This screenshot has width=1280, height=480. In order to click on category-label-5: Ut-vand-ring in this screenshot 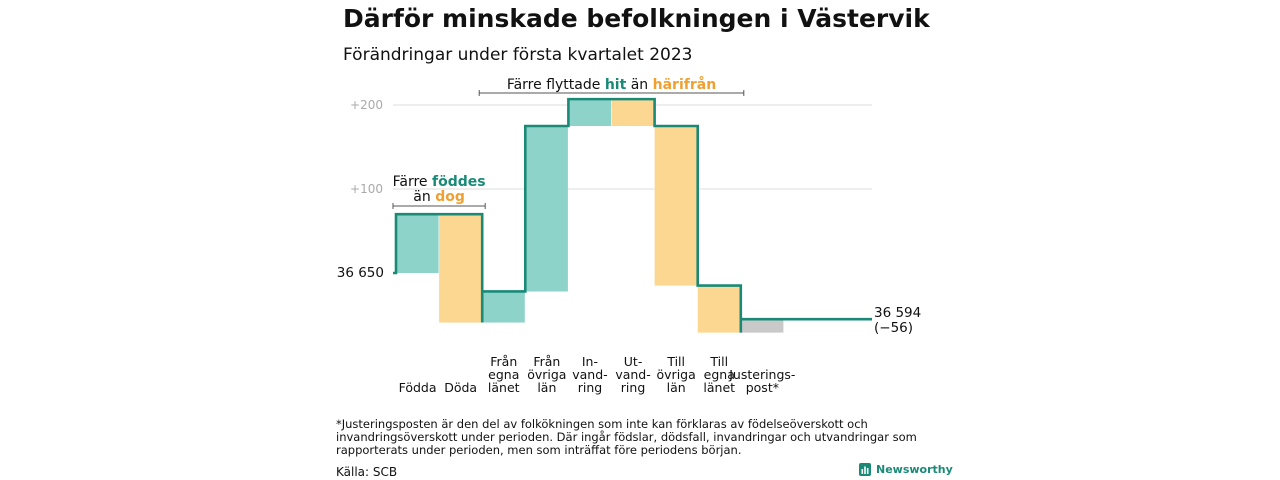, I will do `click(632, 374)`.